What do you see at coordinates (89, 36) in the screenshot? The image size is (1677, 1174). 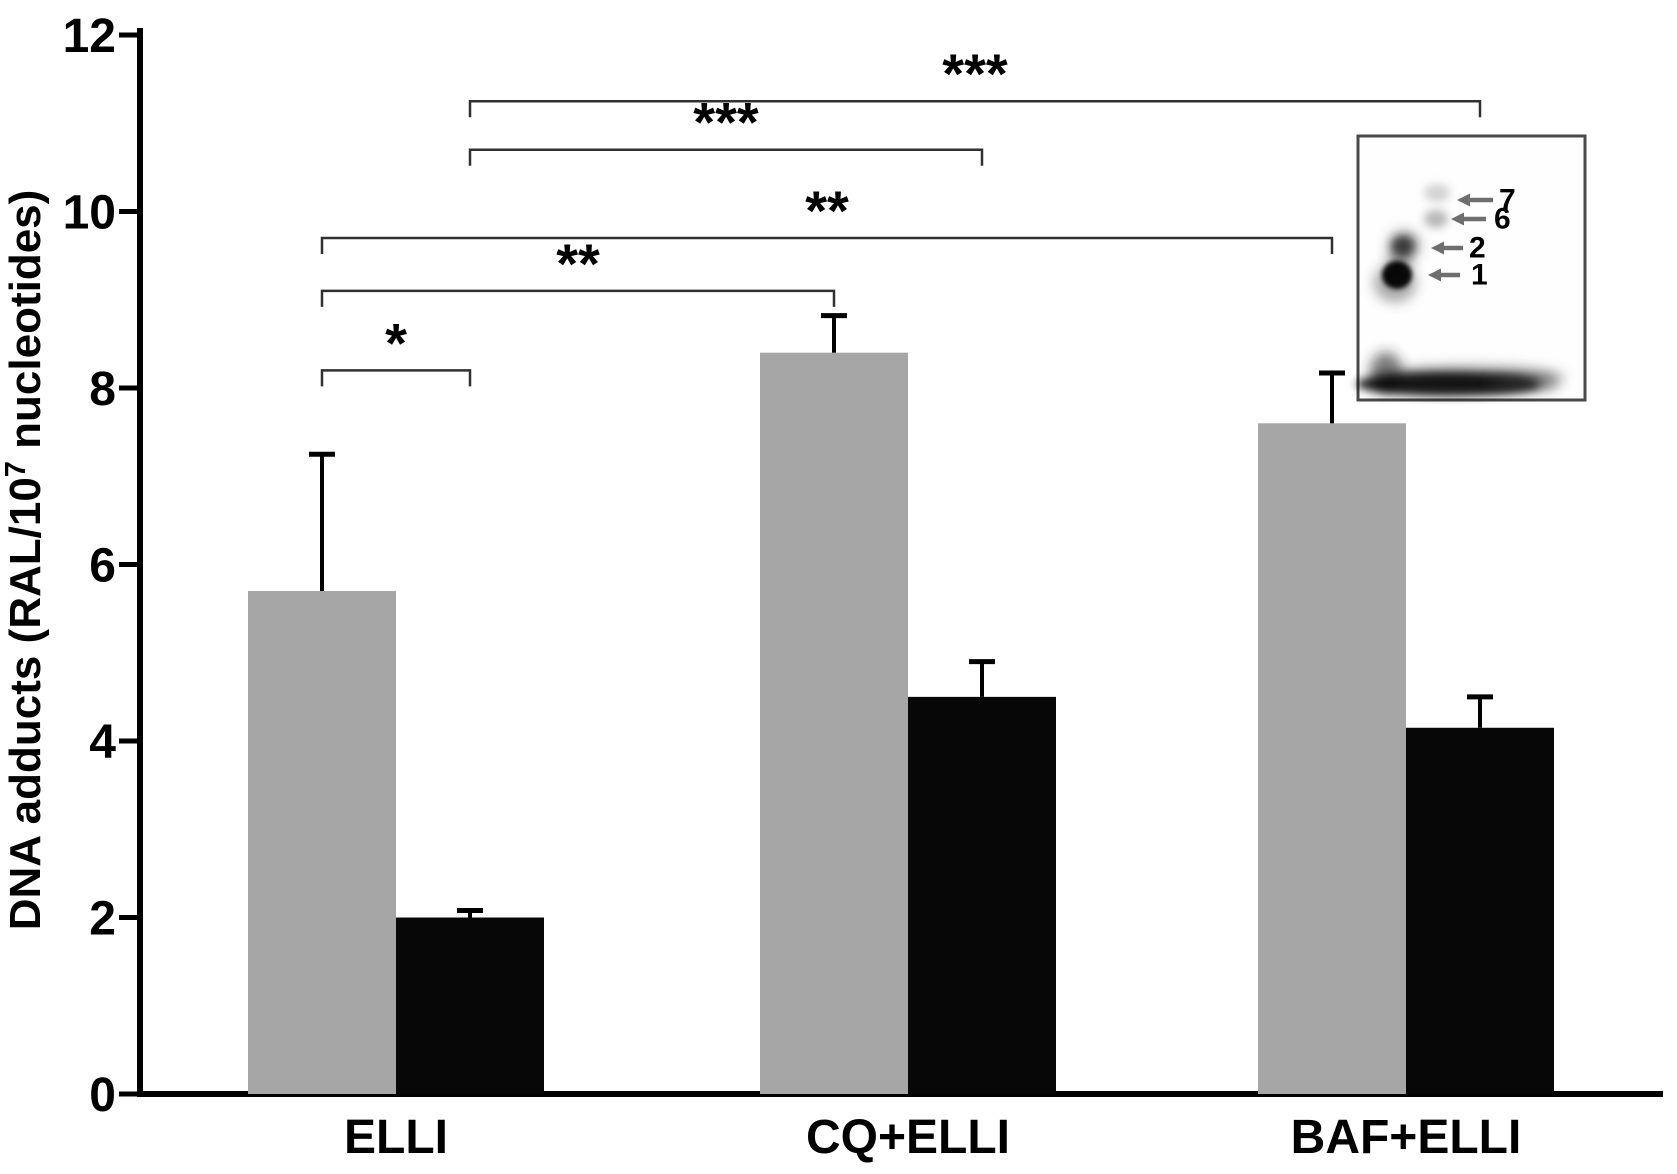 I see `y-tick-label: 12` at bounding box center [89, 36].